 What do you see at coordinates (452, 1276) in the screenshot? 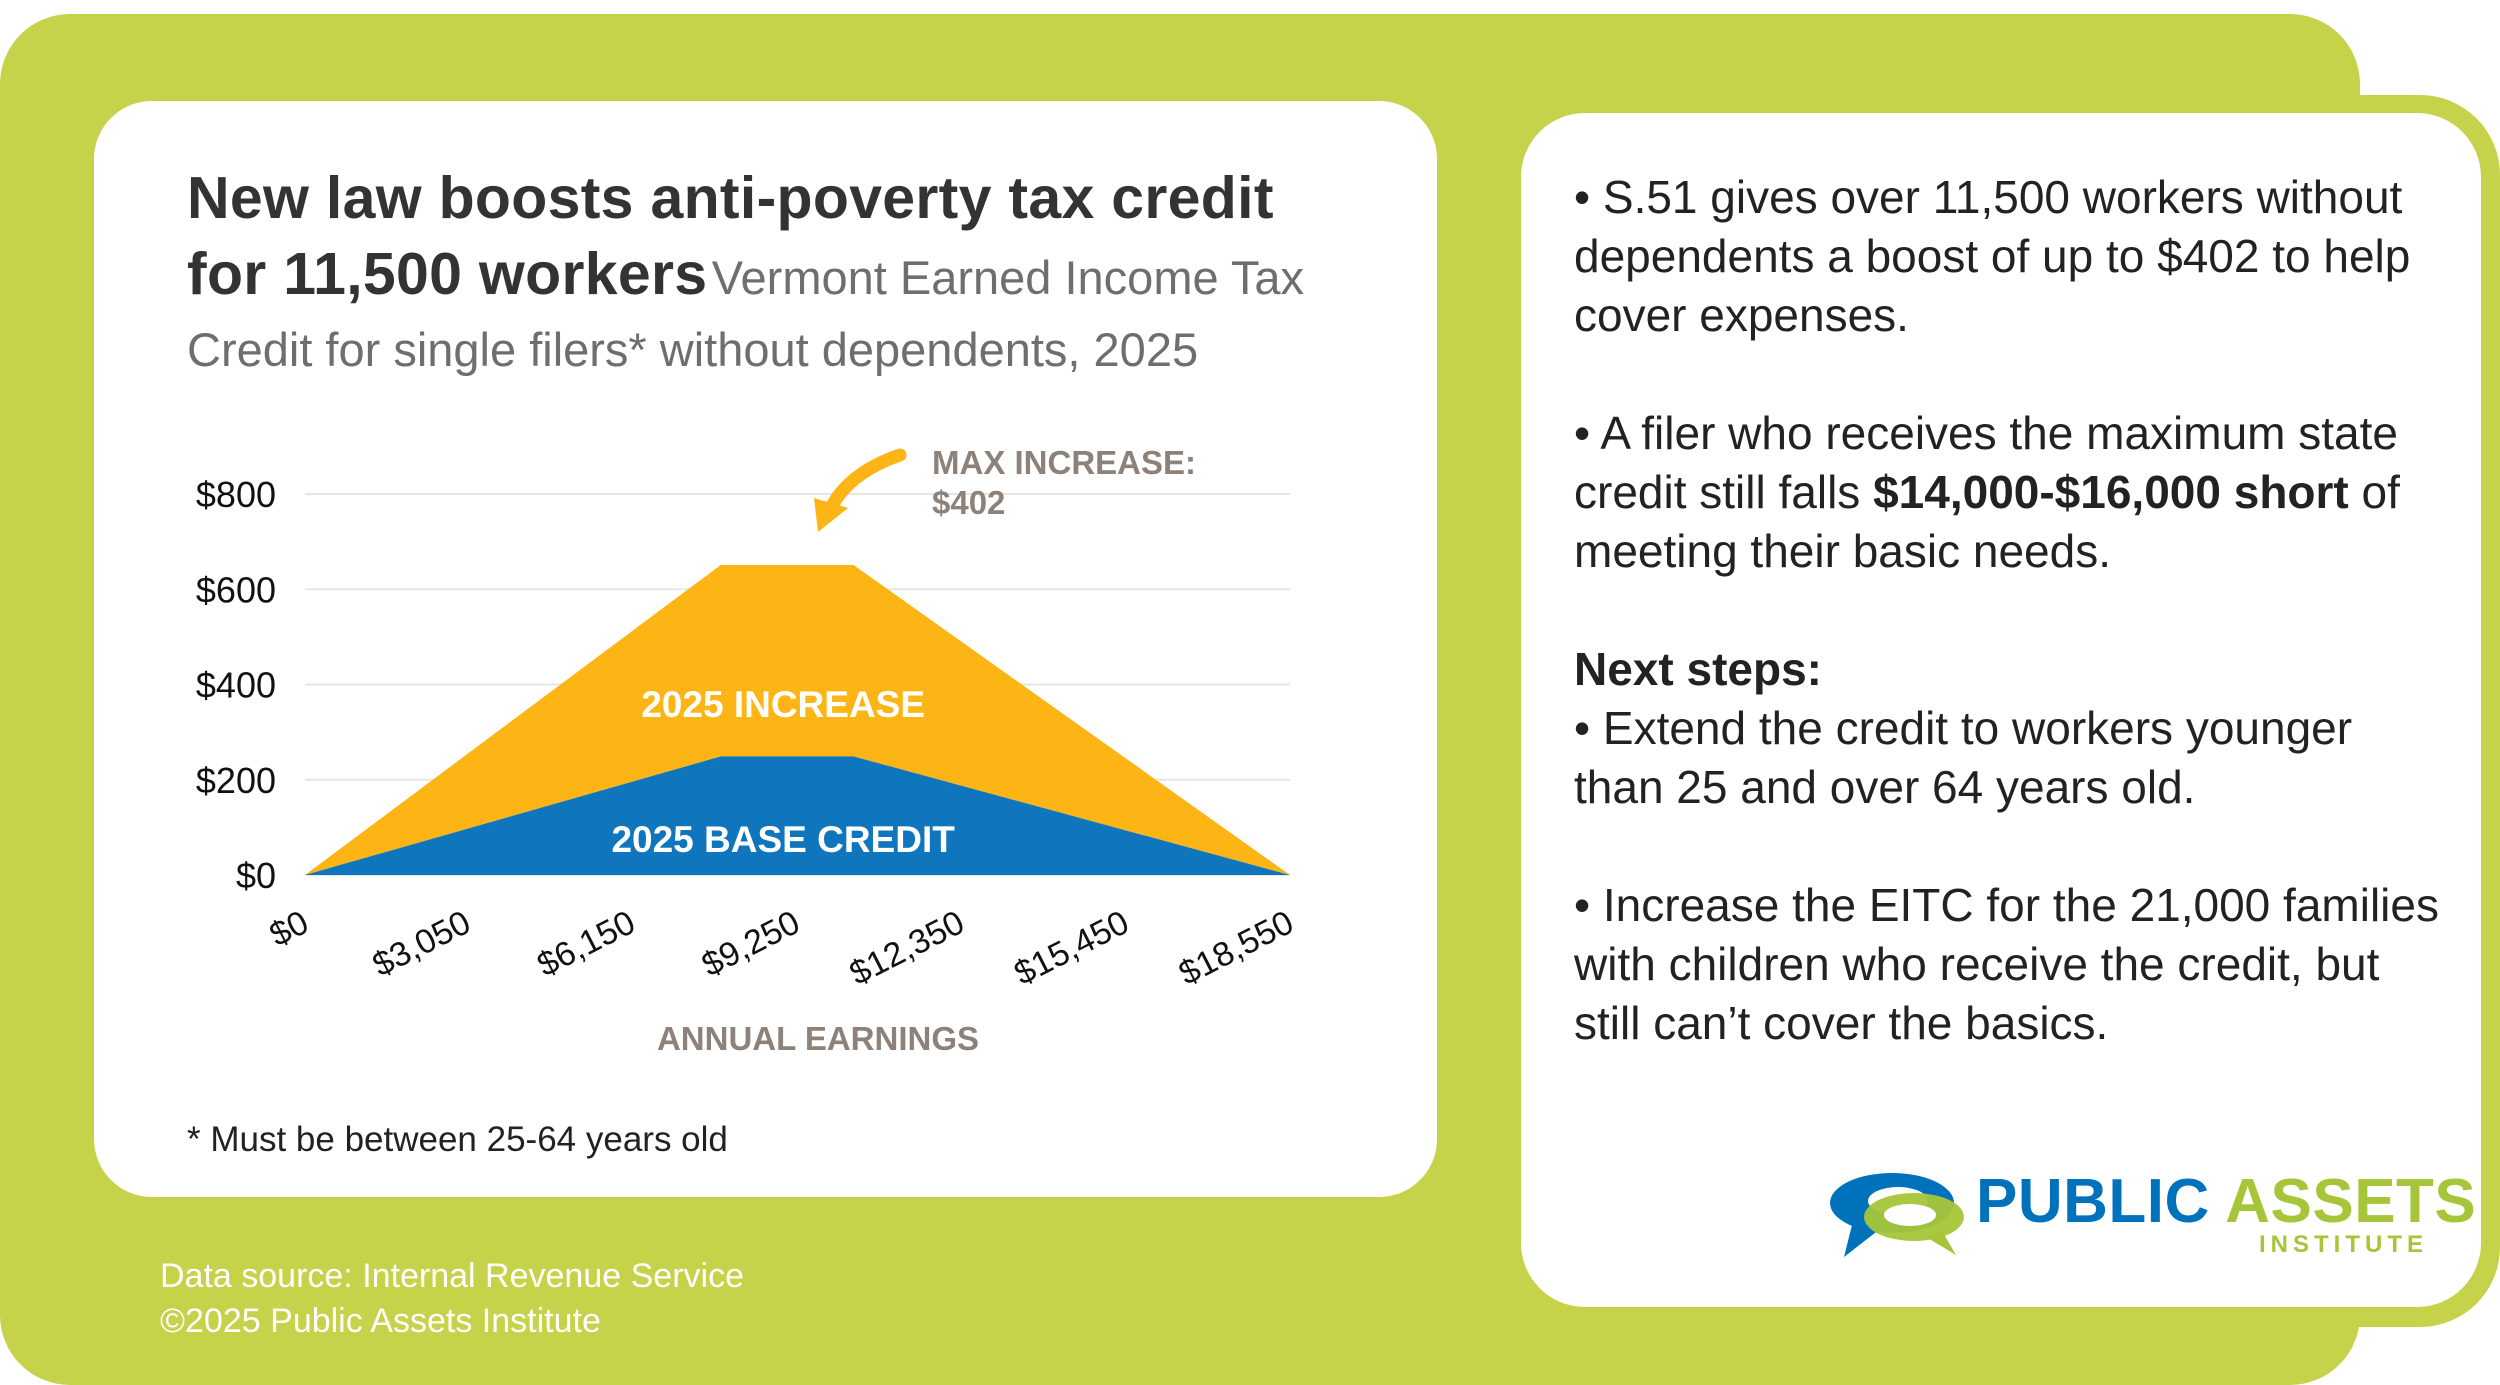
I see `data-source-text: Data source: Internal Revenue Service` at bounding box center [452, 1276].